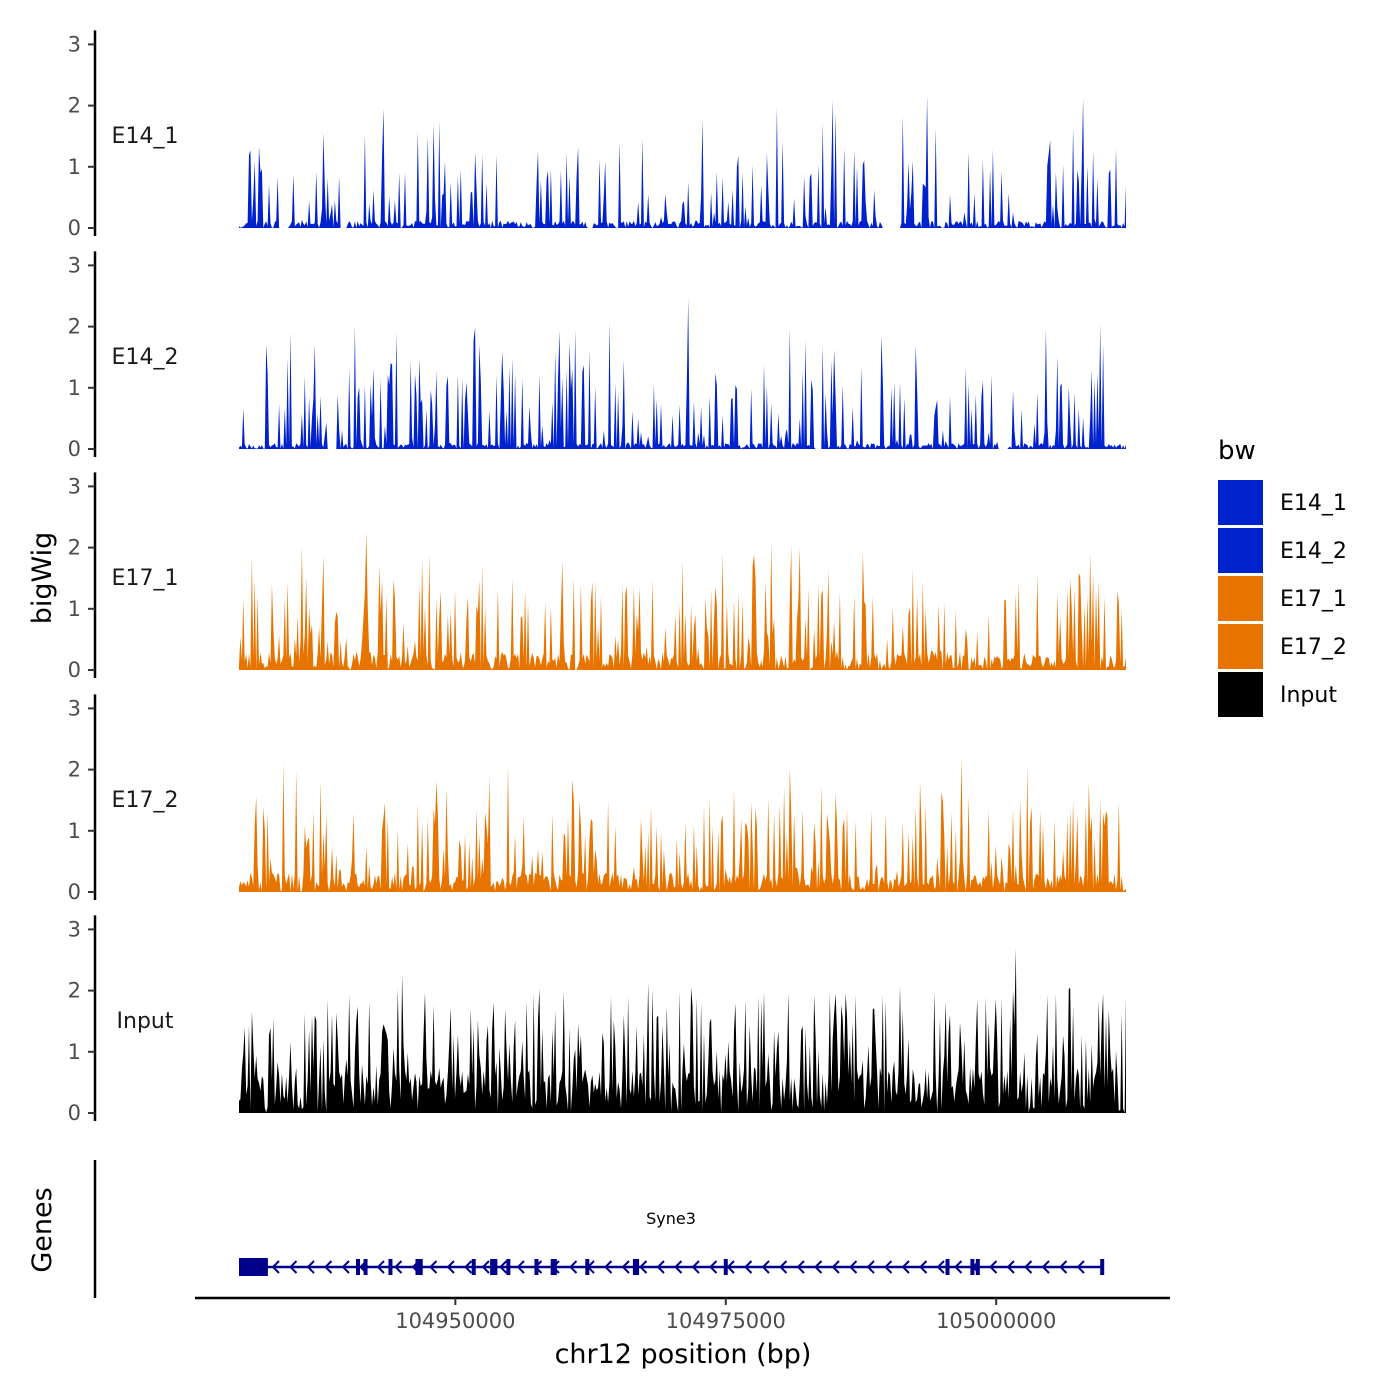 Image resolution: width=1400 pixels, height=1400 pixels. I want to click on x-axis: 104950000 104975000 105000000, so click(682, 1314).